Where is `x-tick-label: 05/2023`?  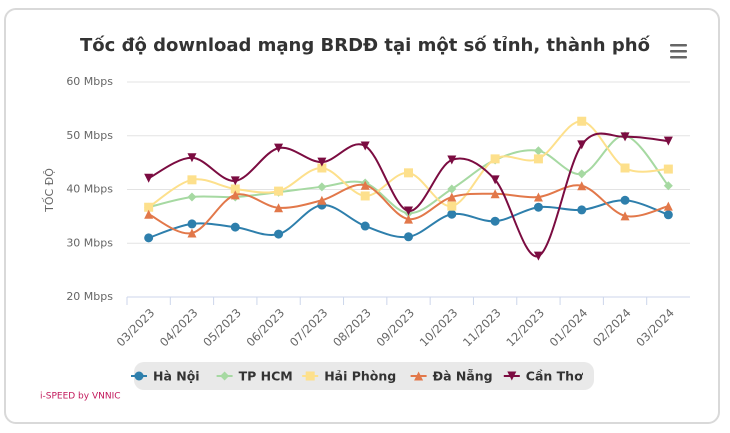
x-tick-label: 05/2023 is located at coordinates (222, 328).